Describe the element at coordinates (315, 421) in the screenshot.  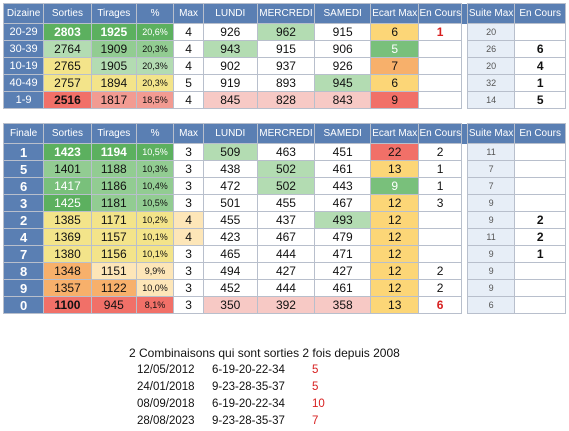
I see `combination-chance: 7` at that location.